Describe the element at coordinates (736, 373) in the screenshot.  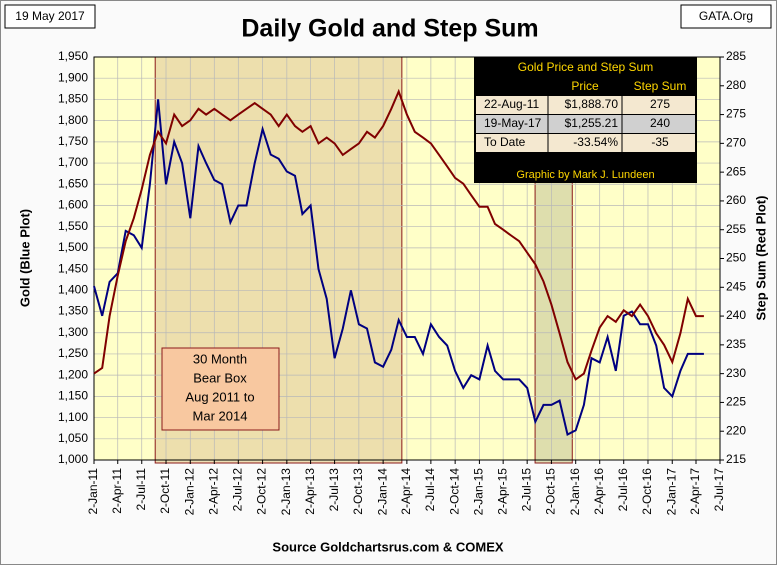
I see `y2-tick-label: 230` at that location.